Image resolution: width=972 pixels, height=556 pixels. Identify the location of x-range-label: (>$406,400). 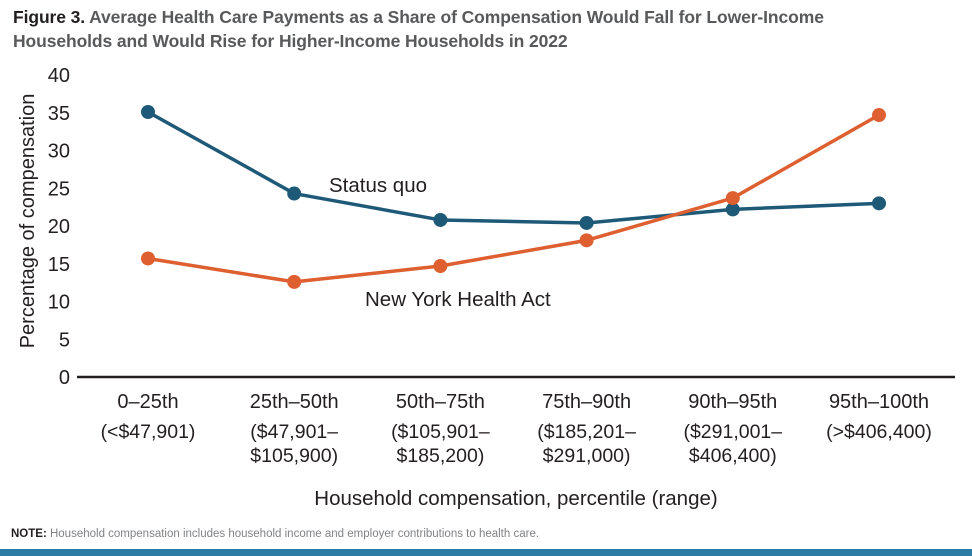
(879, 432).